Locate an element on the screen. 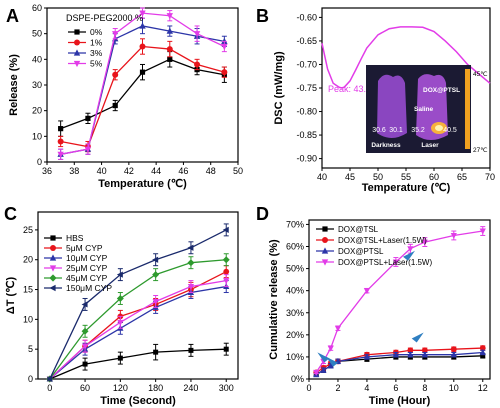 The image size is (500, 408). y-tick-label: -0.90 is located at coordinates (306, 159).